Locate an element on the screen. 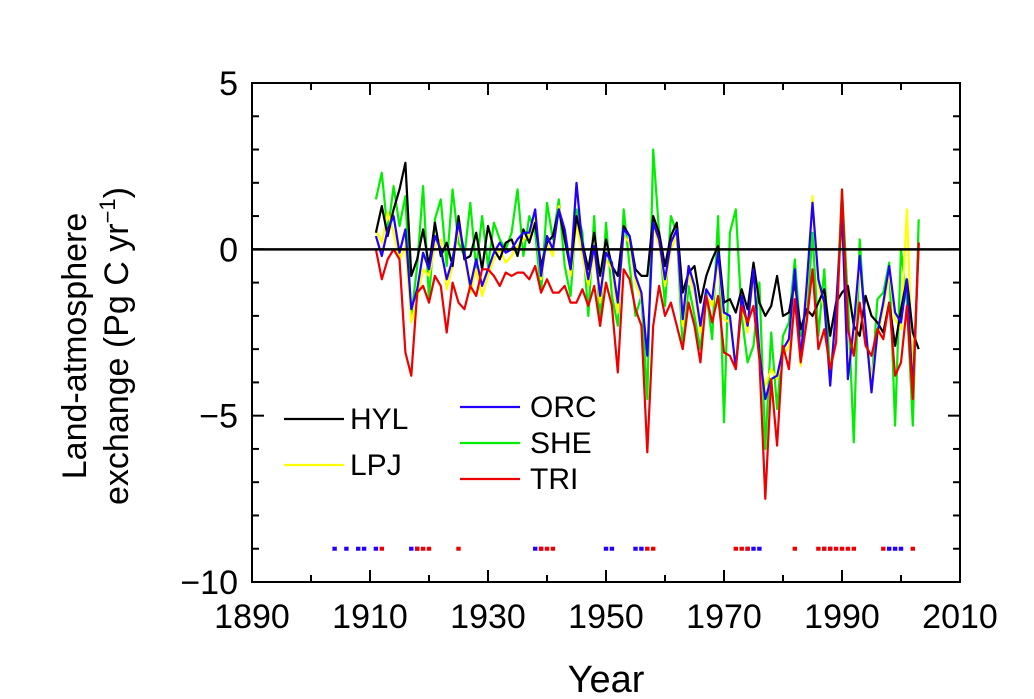 The height and width of the screenshot is (699, 1034). y-axis-label-main: exchange (Pg C yr is located at coordinates (117, 364).